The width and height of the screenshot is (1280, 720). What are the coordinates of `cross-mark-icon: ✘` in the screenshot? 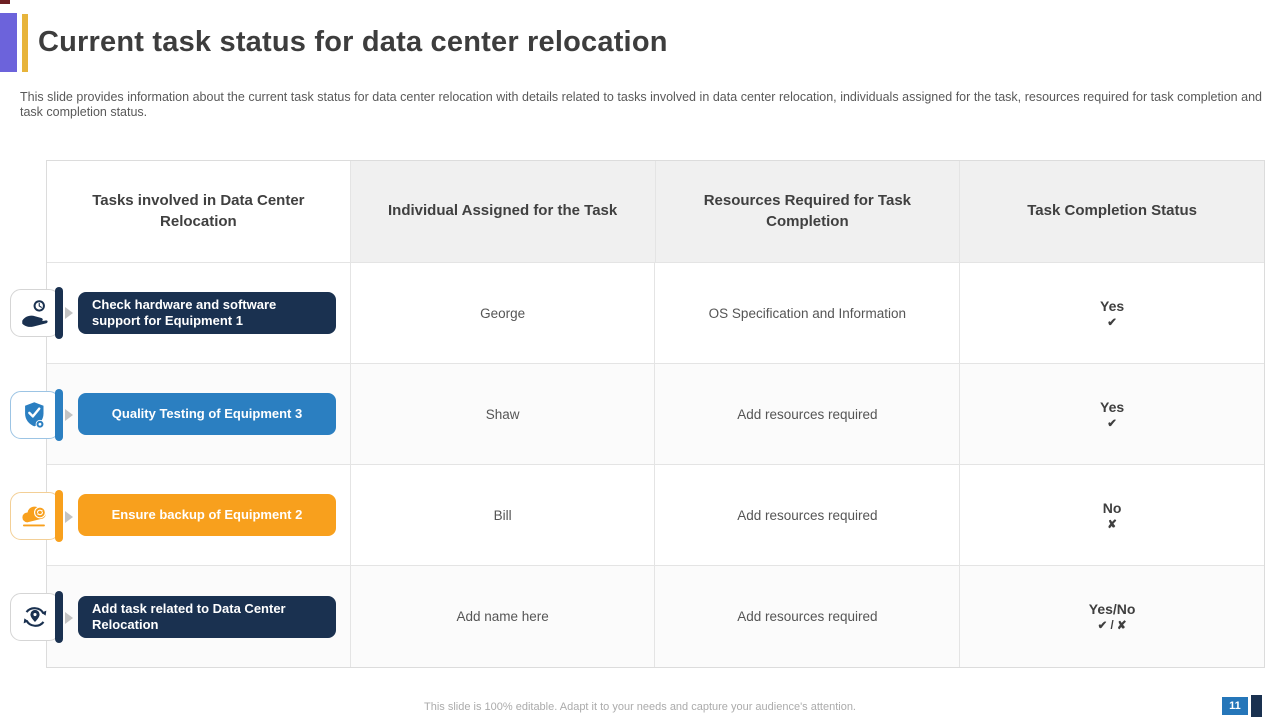 It's located at (1112, 524).